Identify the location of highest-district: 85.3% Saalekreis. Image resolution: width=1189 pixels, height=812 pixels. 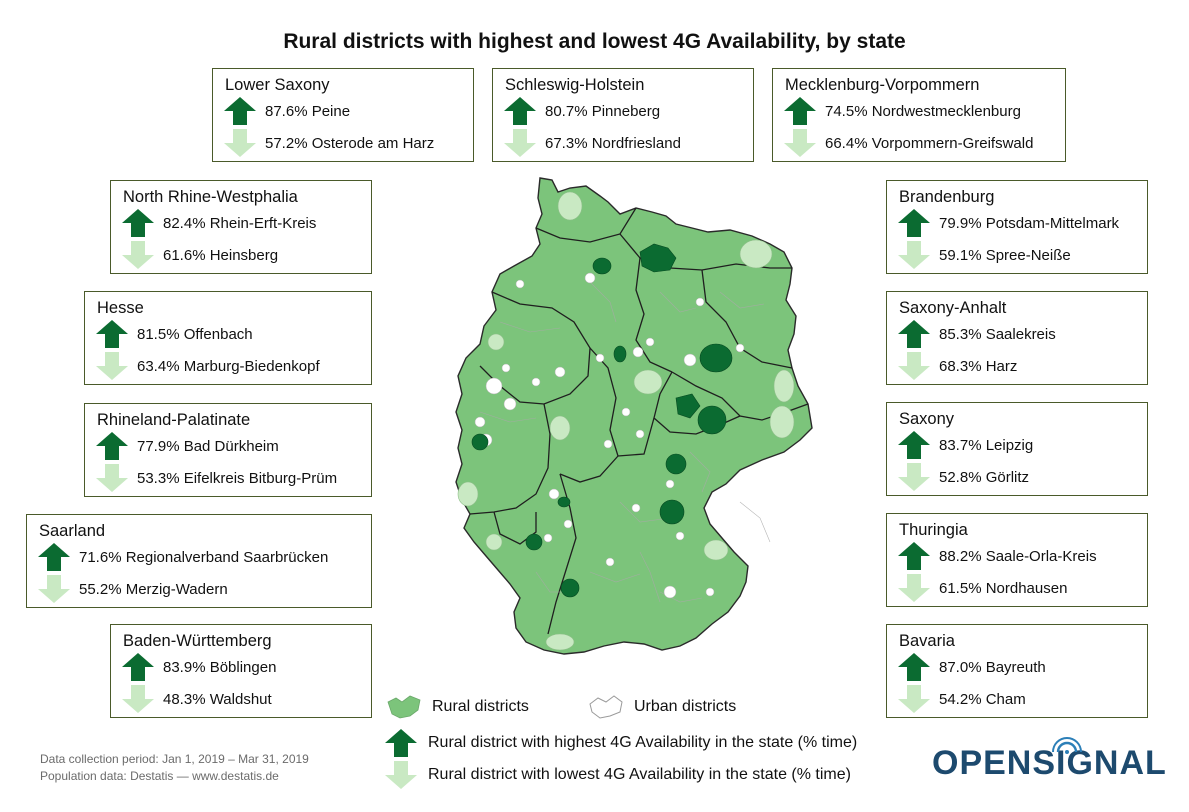
(997, 334).